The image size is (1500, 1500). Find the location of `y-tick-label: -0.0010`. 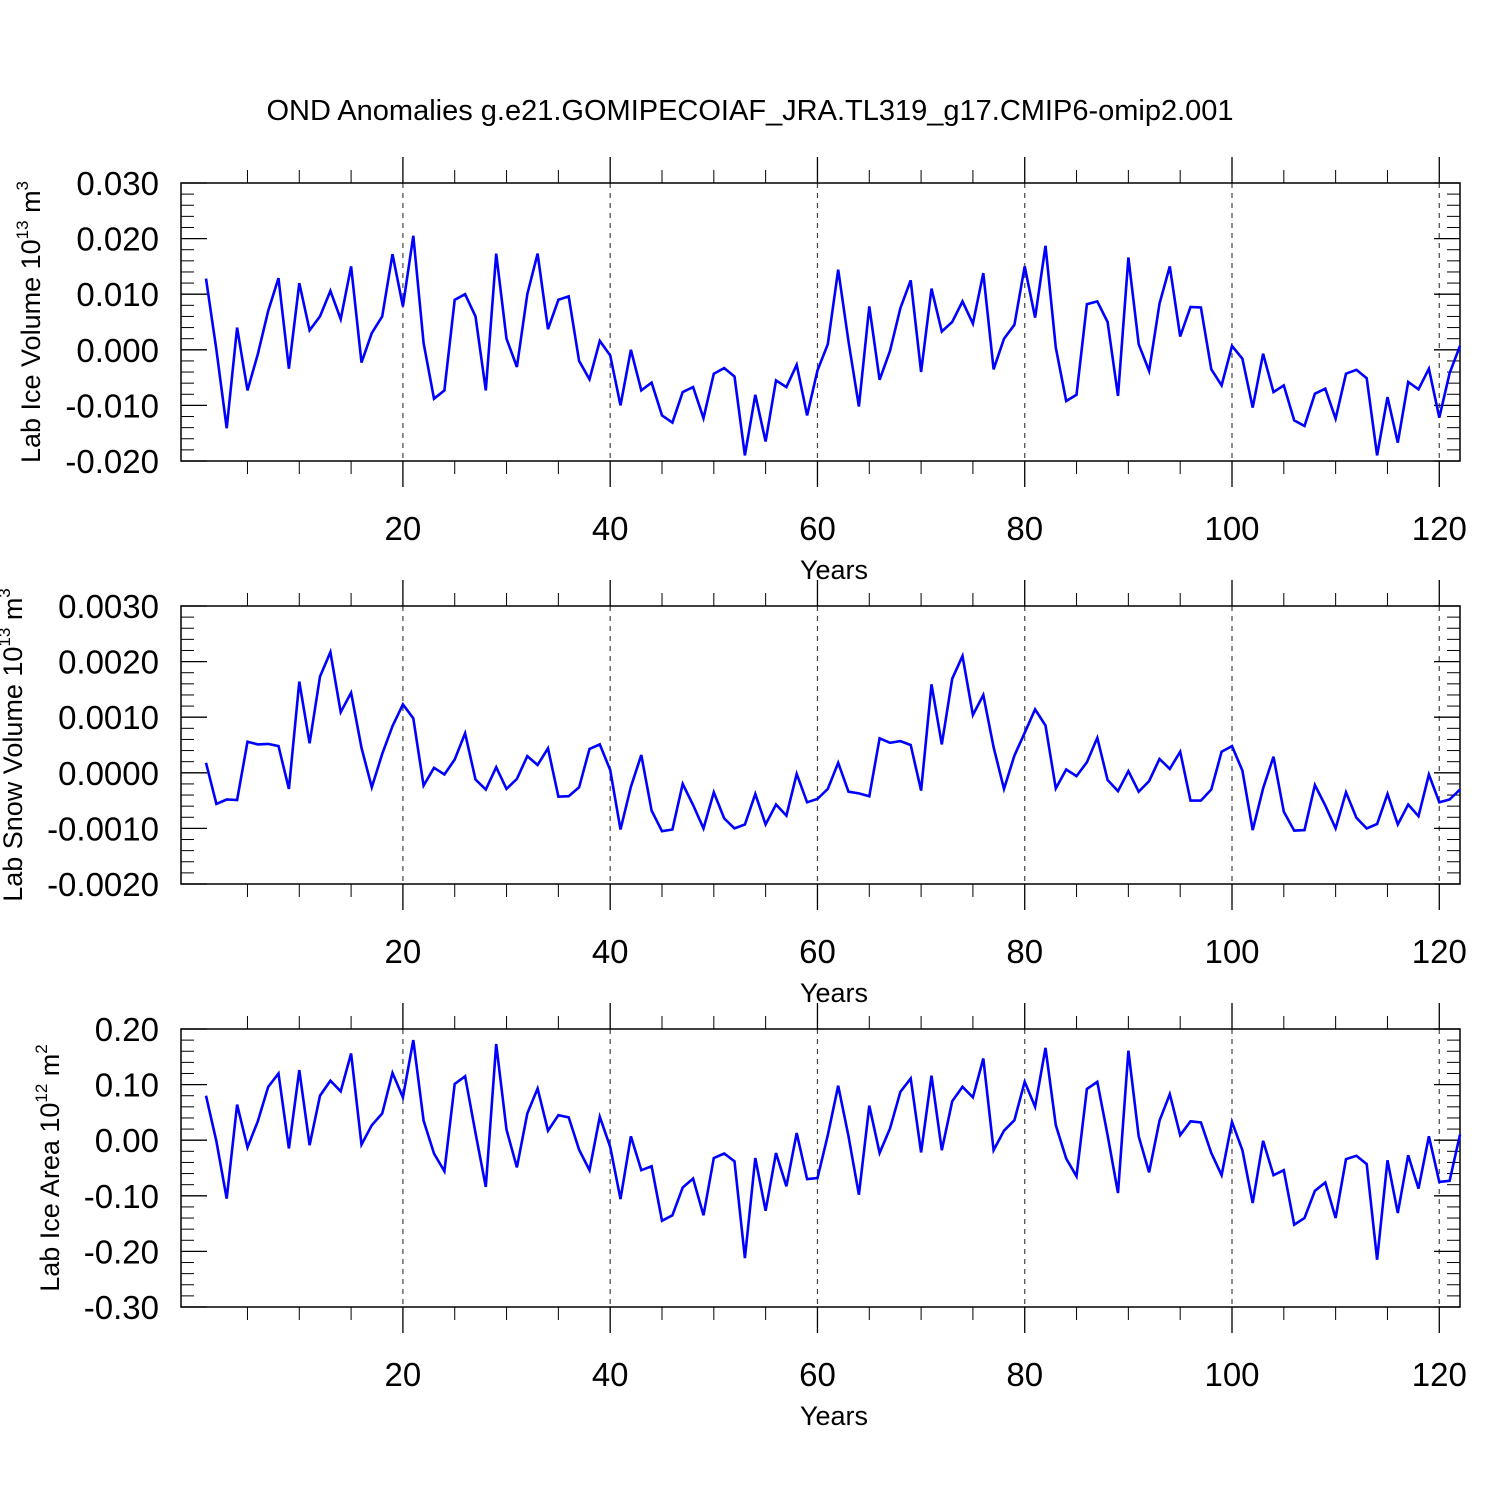

y-tick-label: -0.0010 is located at coordinates (103, 828).